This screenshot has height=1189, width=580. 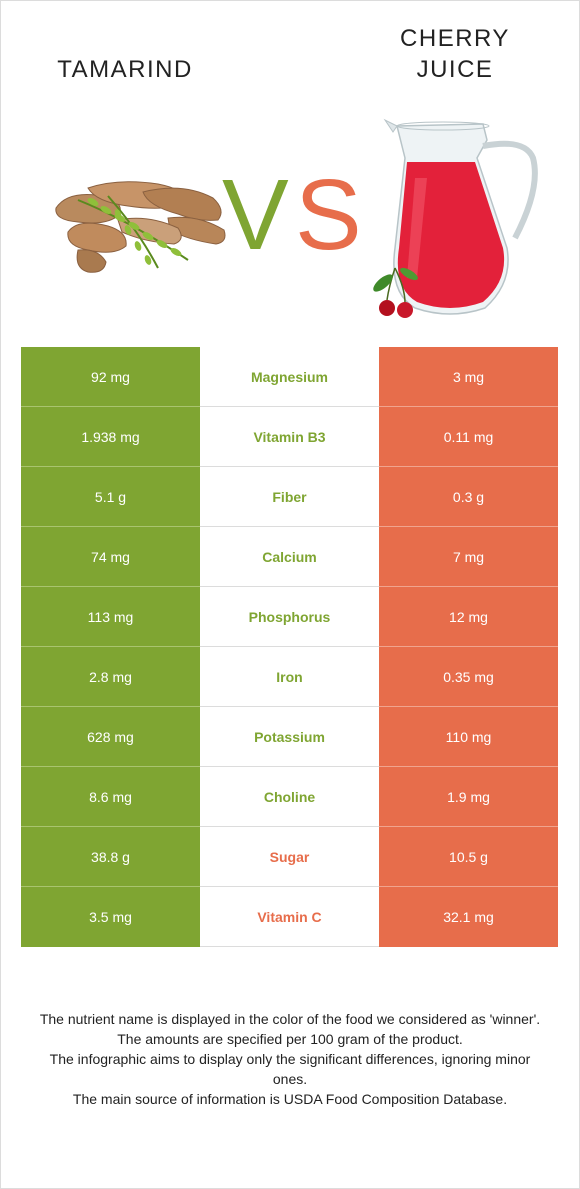 I want to click on nutrient-name: Sugar, so click(x=289, y=857).